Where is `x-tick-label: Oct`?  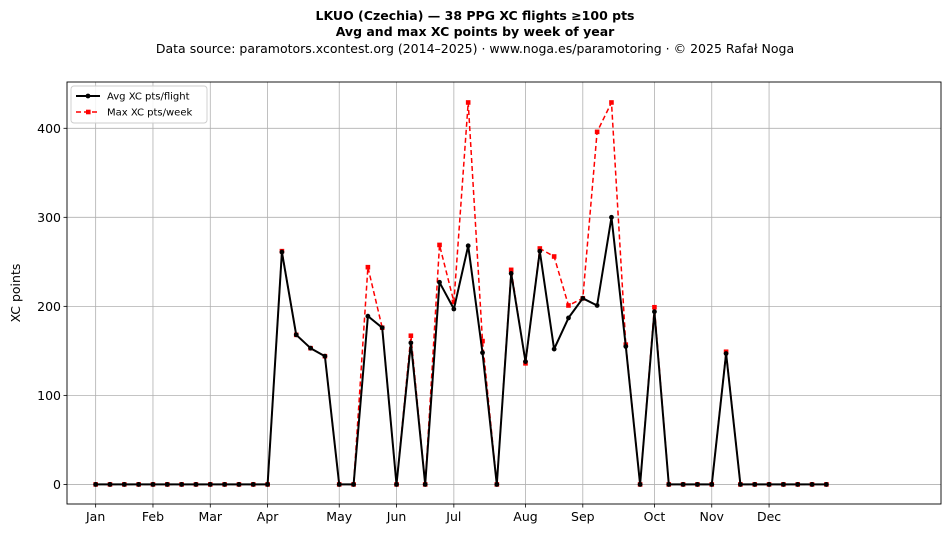 x-tick-label: Oct is located at coordinates (655, 516).